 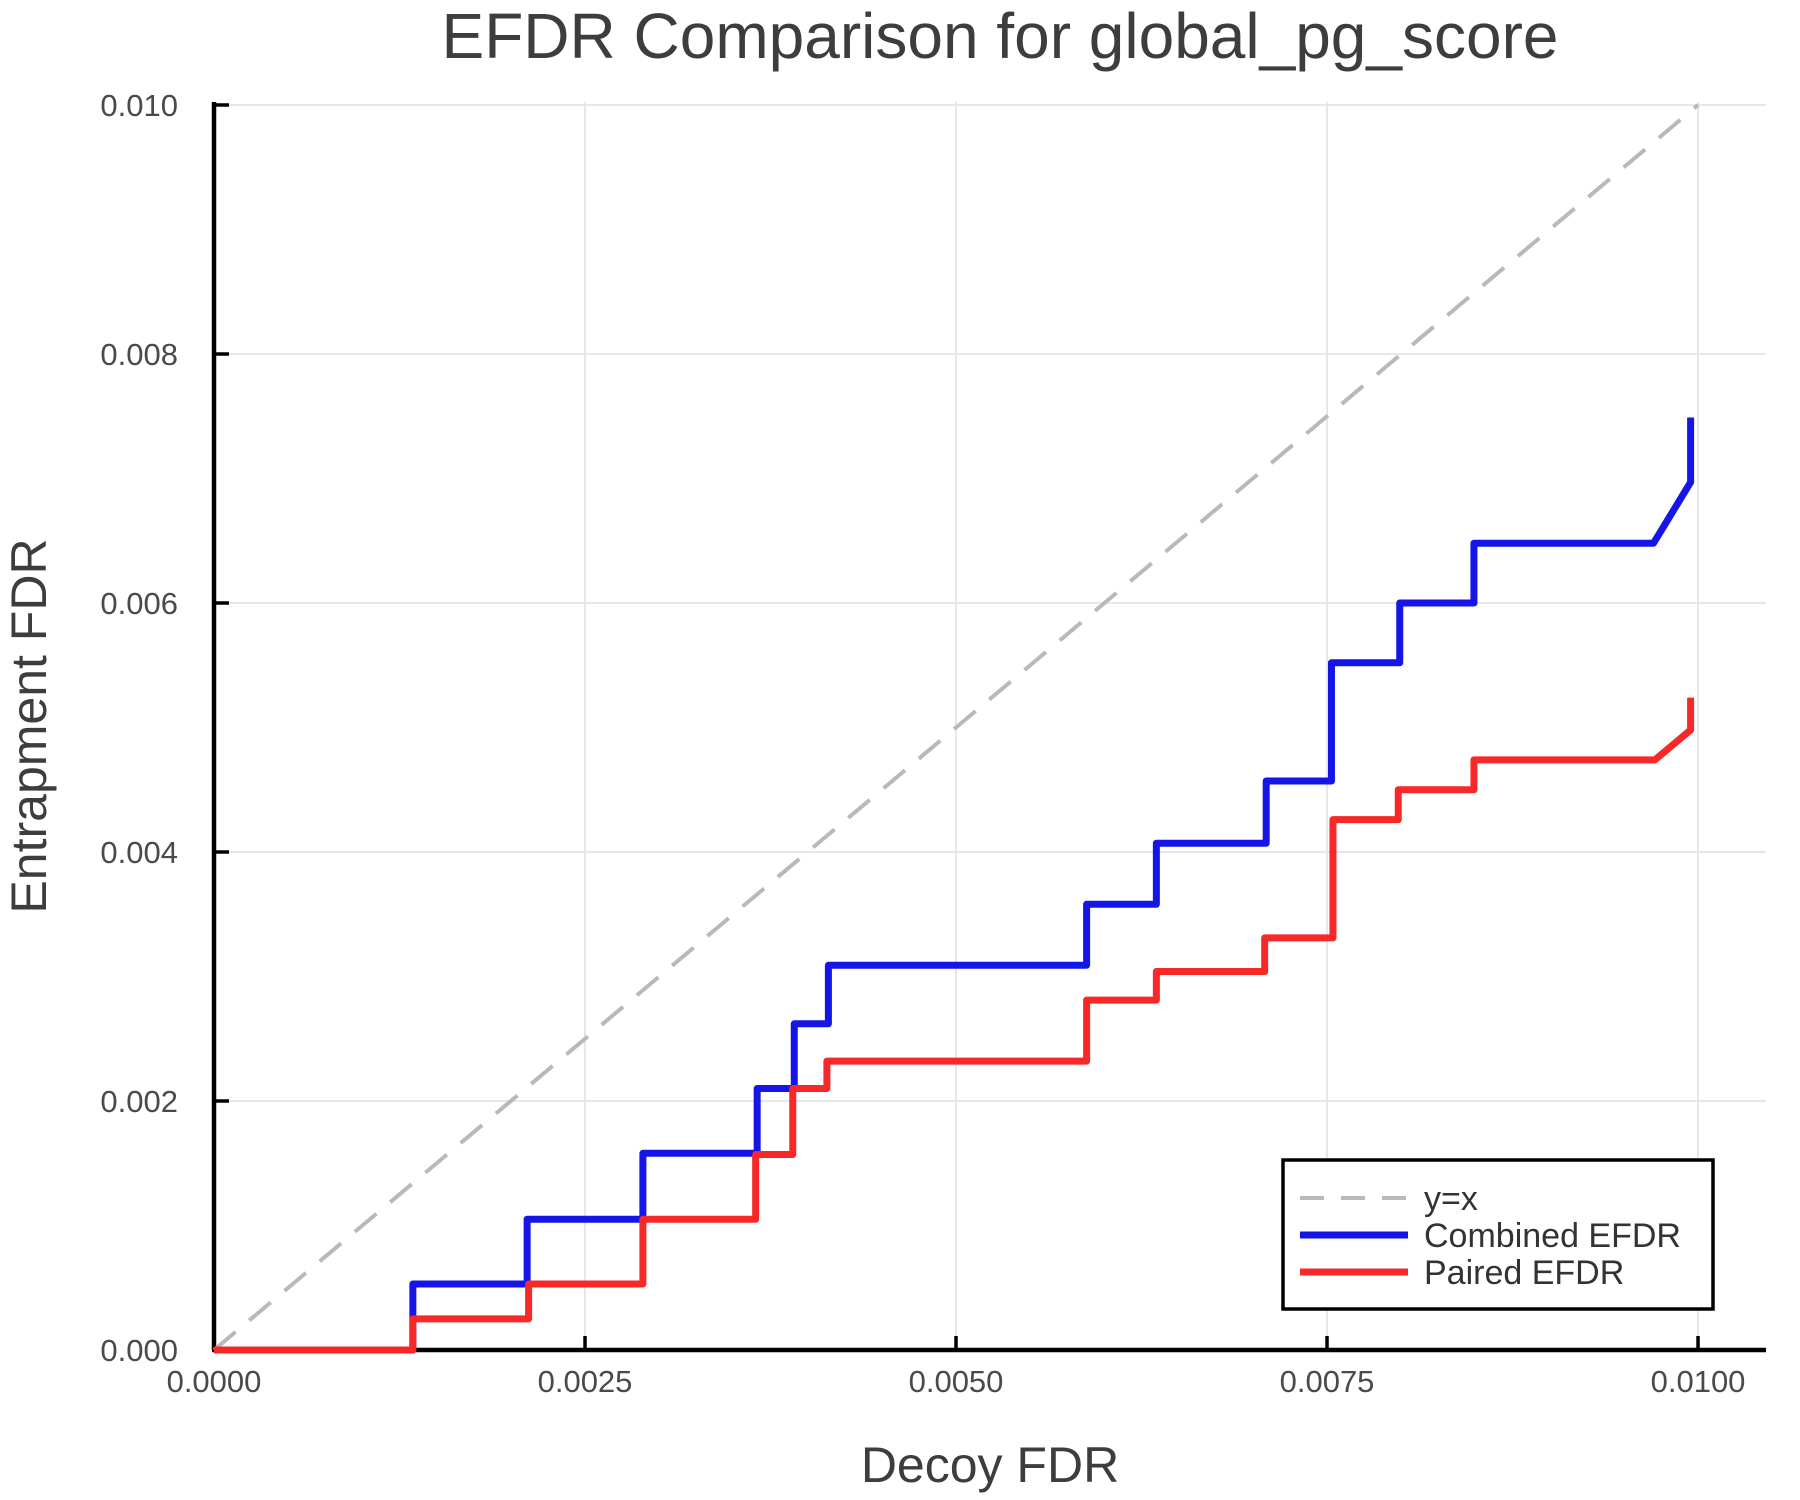 What do you see at coordinates (139, 354) in the screenshot?
I see `y-tick-label: 0.008` at bounding box center [139, 354].